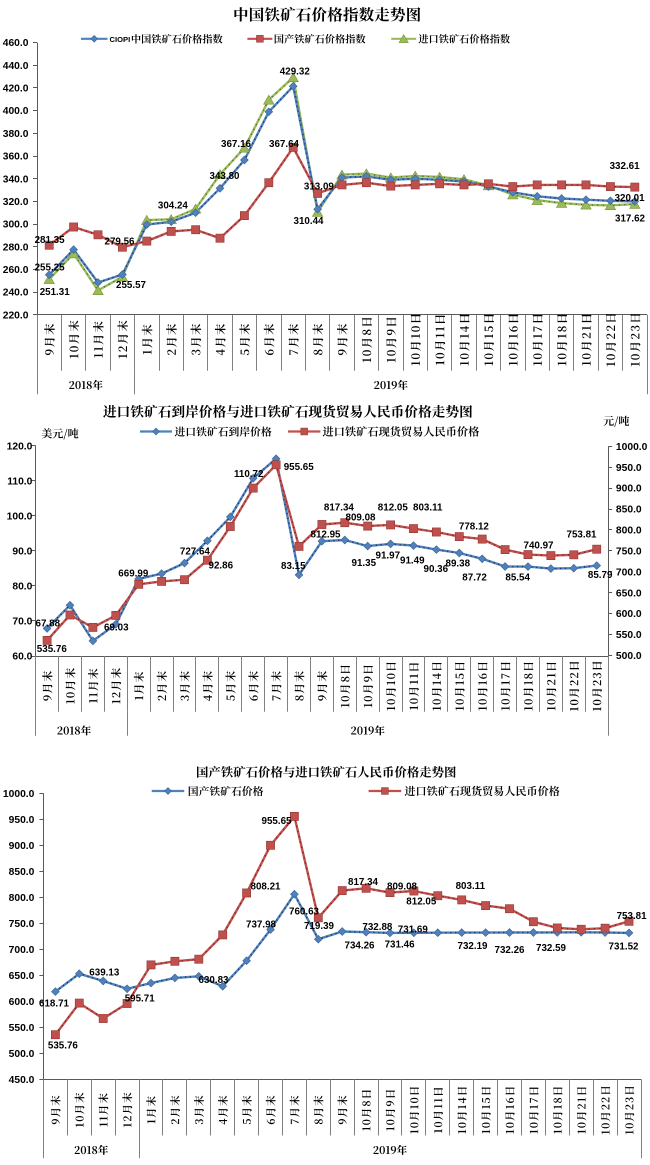  I want to click on svg-text: 255.57, so click(131, 285).